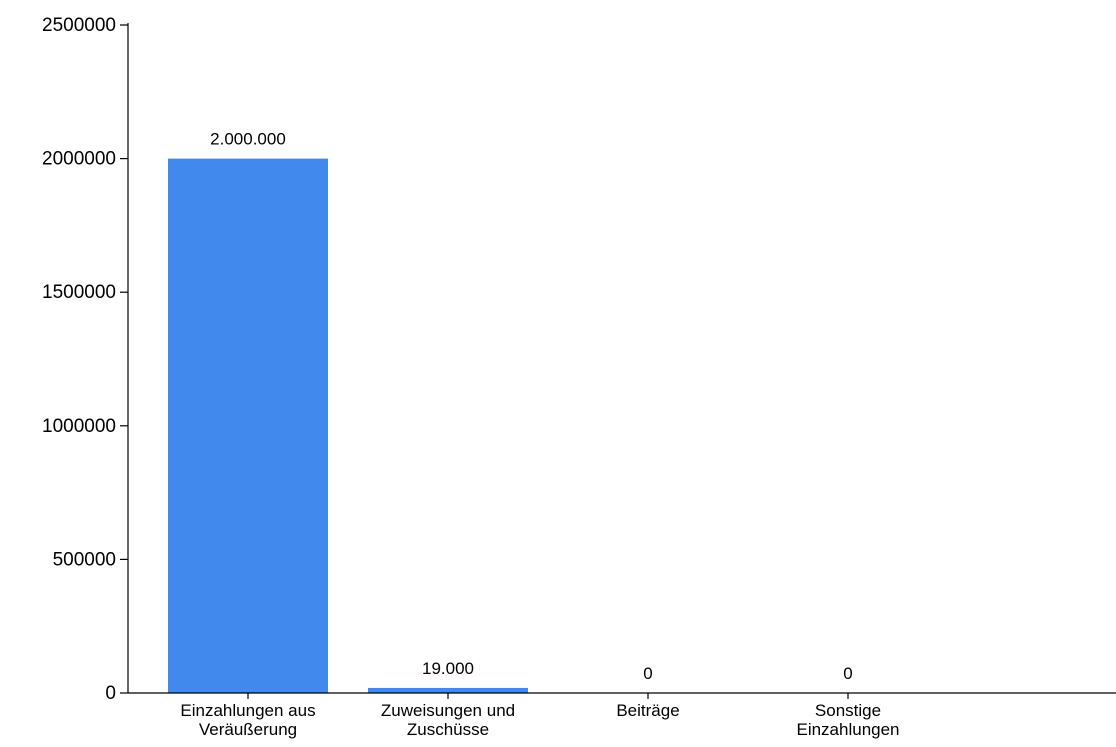 This screenshot has height=747, width=1116. I want to click on data-label: 2.000.000, so click(248, 139).